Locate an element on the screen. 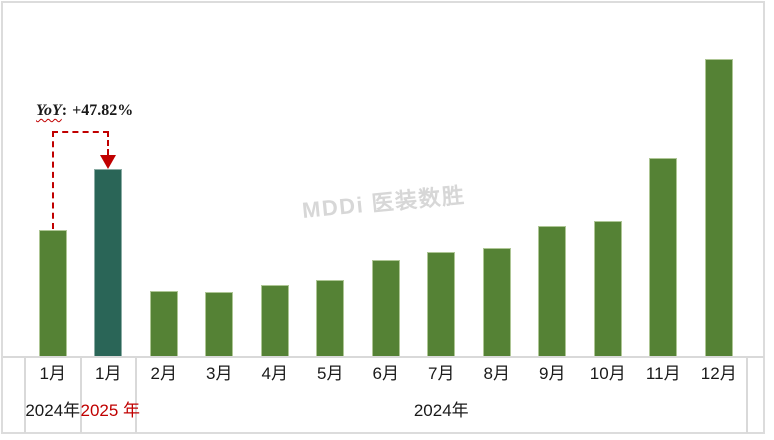  x-tick-label-5: 5月 is located at coordinates (330, 373).